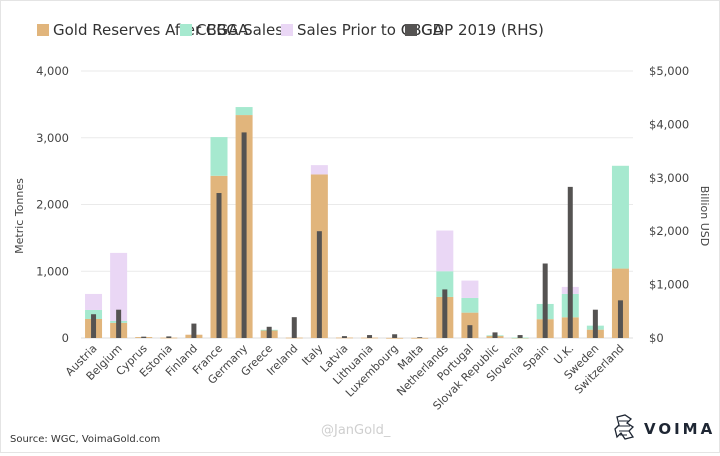 The width and height of the screenshot is (720, 456). What do you see at coordinates (669, 285) in the screenshot?
I see `y2-tick-label: $1,000` at bounding box center [669, 285].